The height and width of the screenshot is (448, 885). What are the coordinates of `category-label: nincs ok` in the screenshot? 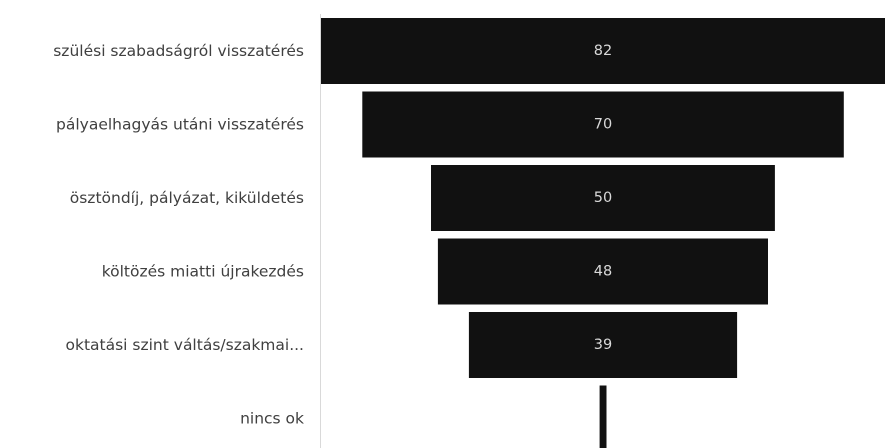 It's located at (272, 419).